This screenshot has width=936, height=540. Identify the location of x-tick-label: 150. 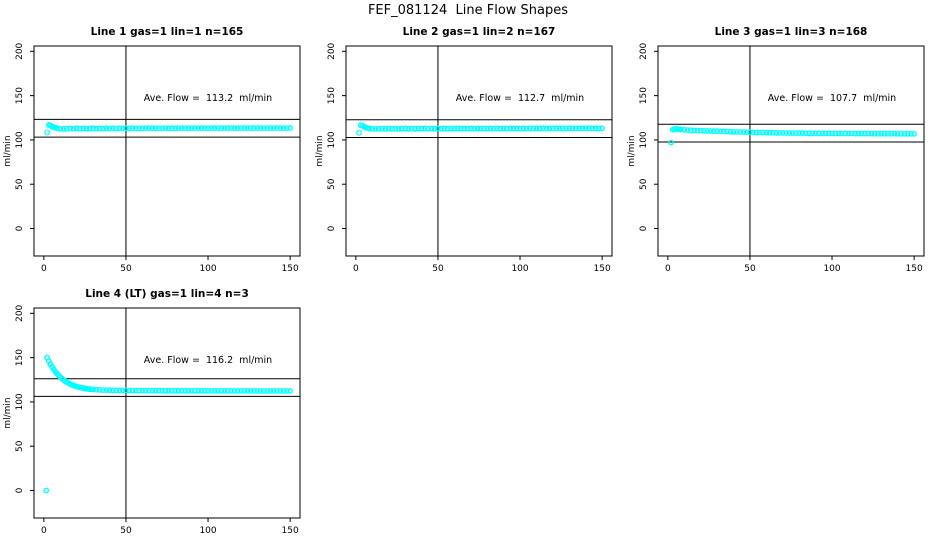
(290, 531).